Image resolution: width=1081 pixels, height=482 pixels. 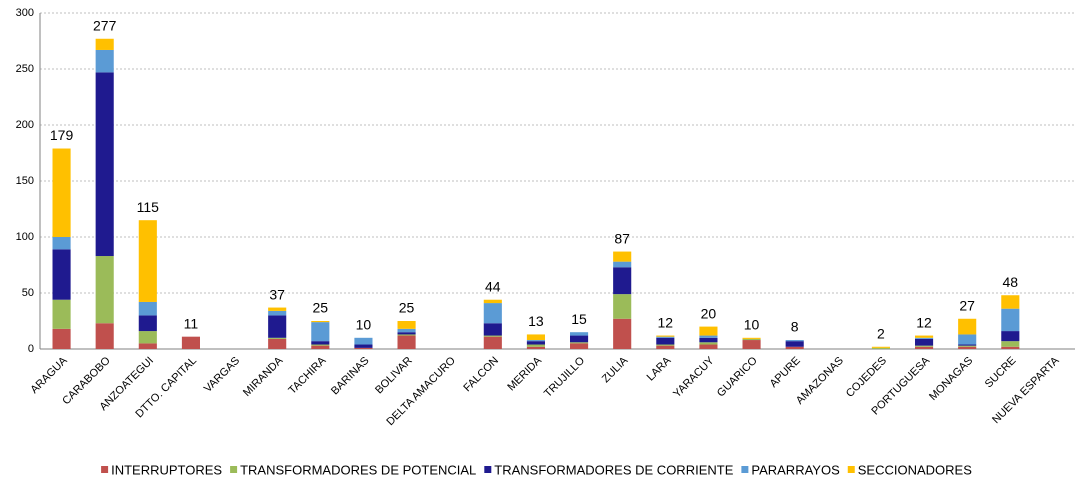 What do you see at coordinates (25, 69) in the screenshot?
I see `y-tick-label: 250` at bounding box center [25, 69].